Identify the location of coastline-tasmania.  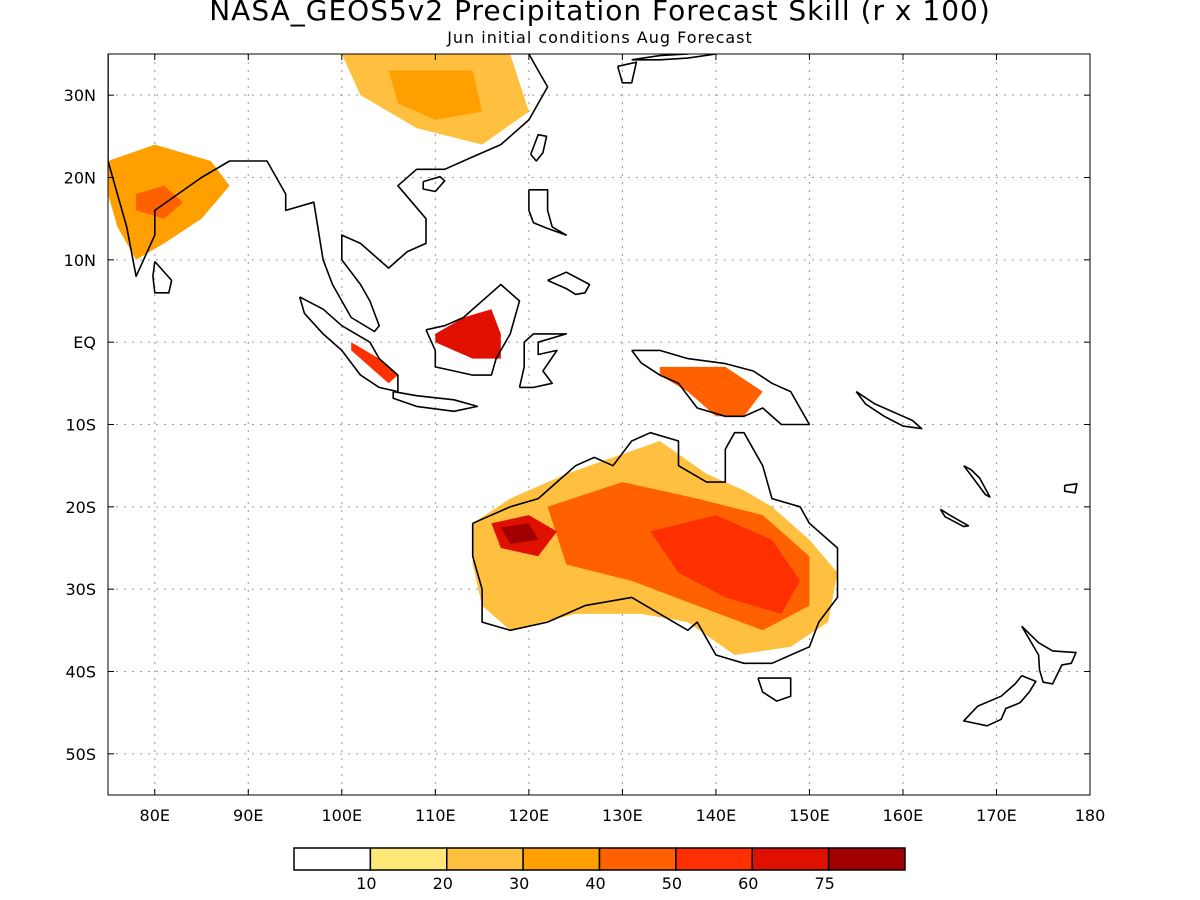
(774, 689).